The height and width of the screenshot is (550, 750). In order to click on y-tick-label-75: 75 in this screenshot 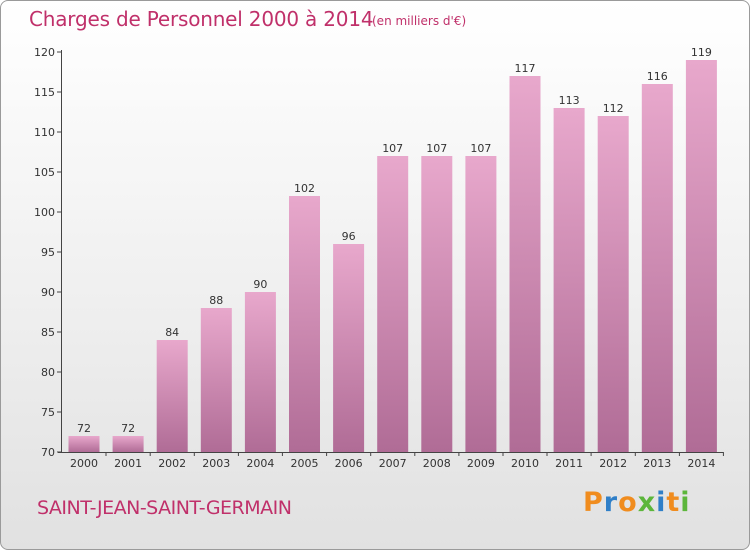, I will do `click(48, 412)`.